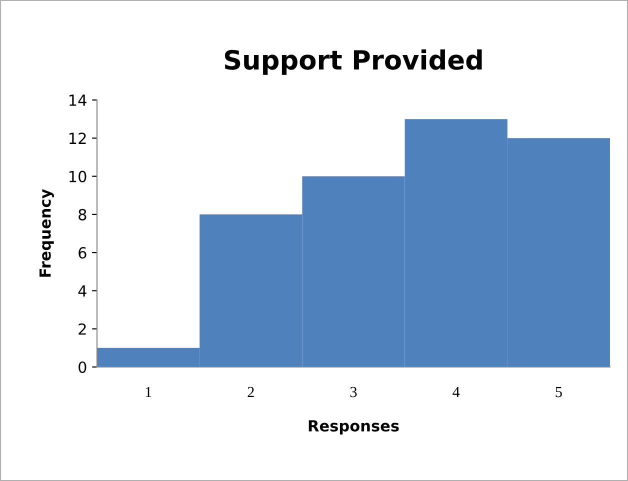 This screenshot has width=628, height=481. I want to click on y-tick-label: 6, so click(82, 253).